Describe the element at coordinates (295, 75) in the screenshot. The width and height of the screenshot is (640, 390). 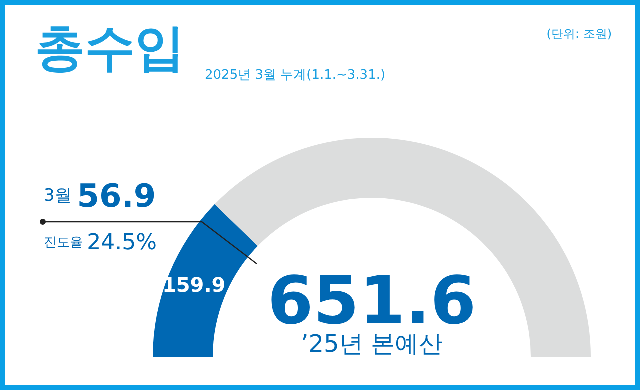
I see `chart-subtitle: 2025년 3월 누계(1.1.~3.31.)` at that location.